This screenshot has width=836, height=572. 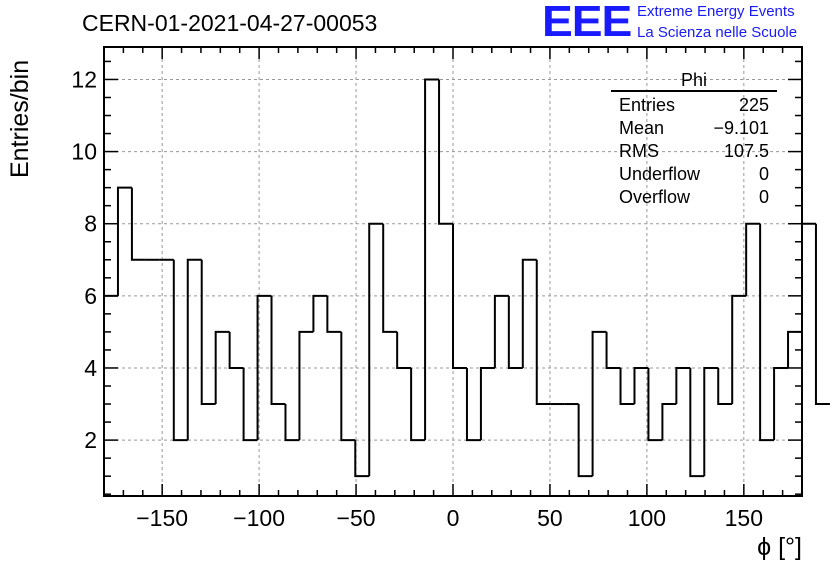 I want to click on stat-label: Entries, so click(x=647, y=105).